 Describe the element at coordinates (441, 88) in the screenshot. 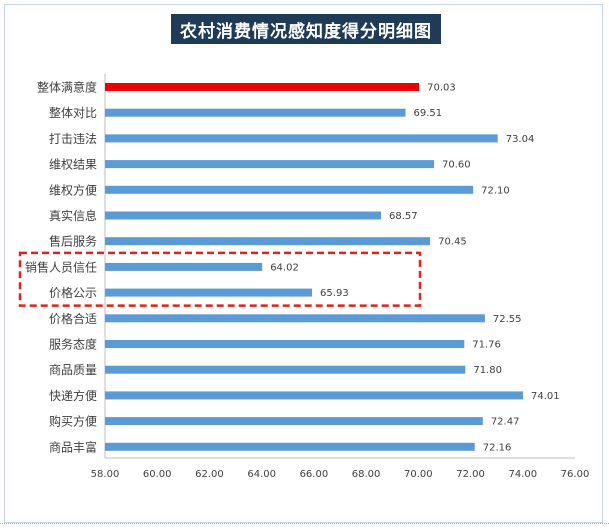

I see `value-label-0: 70.03` at that location.